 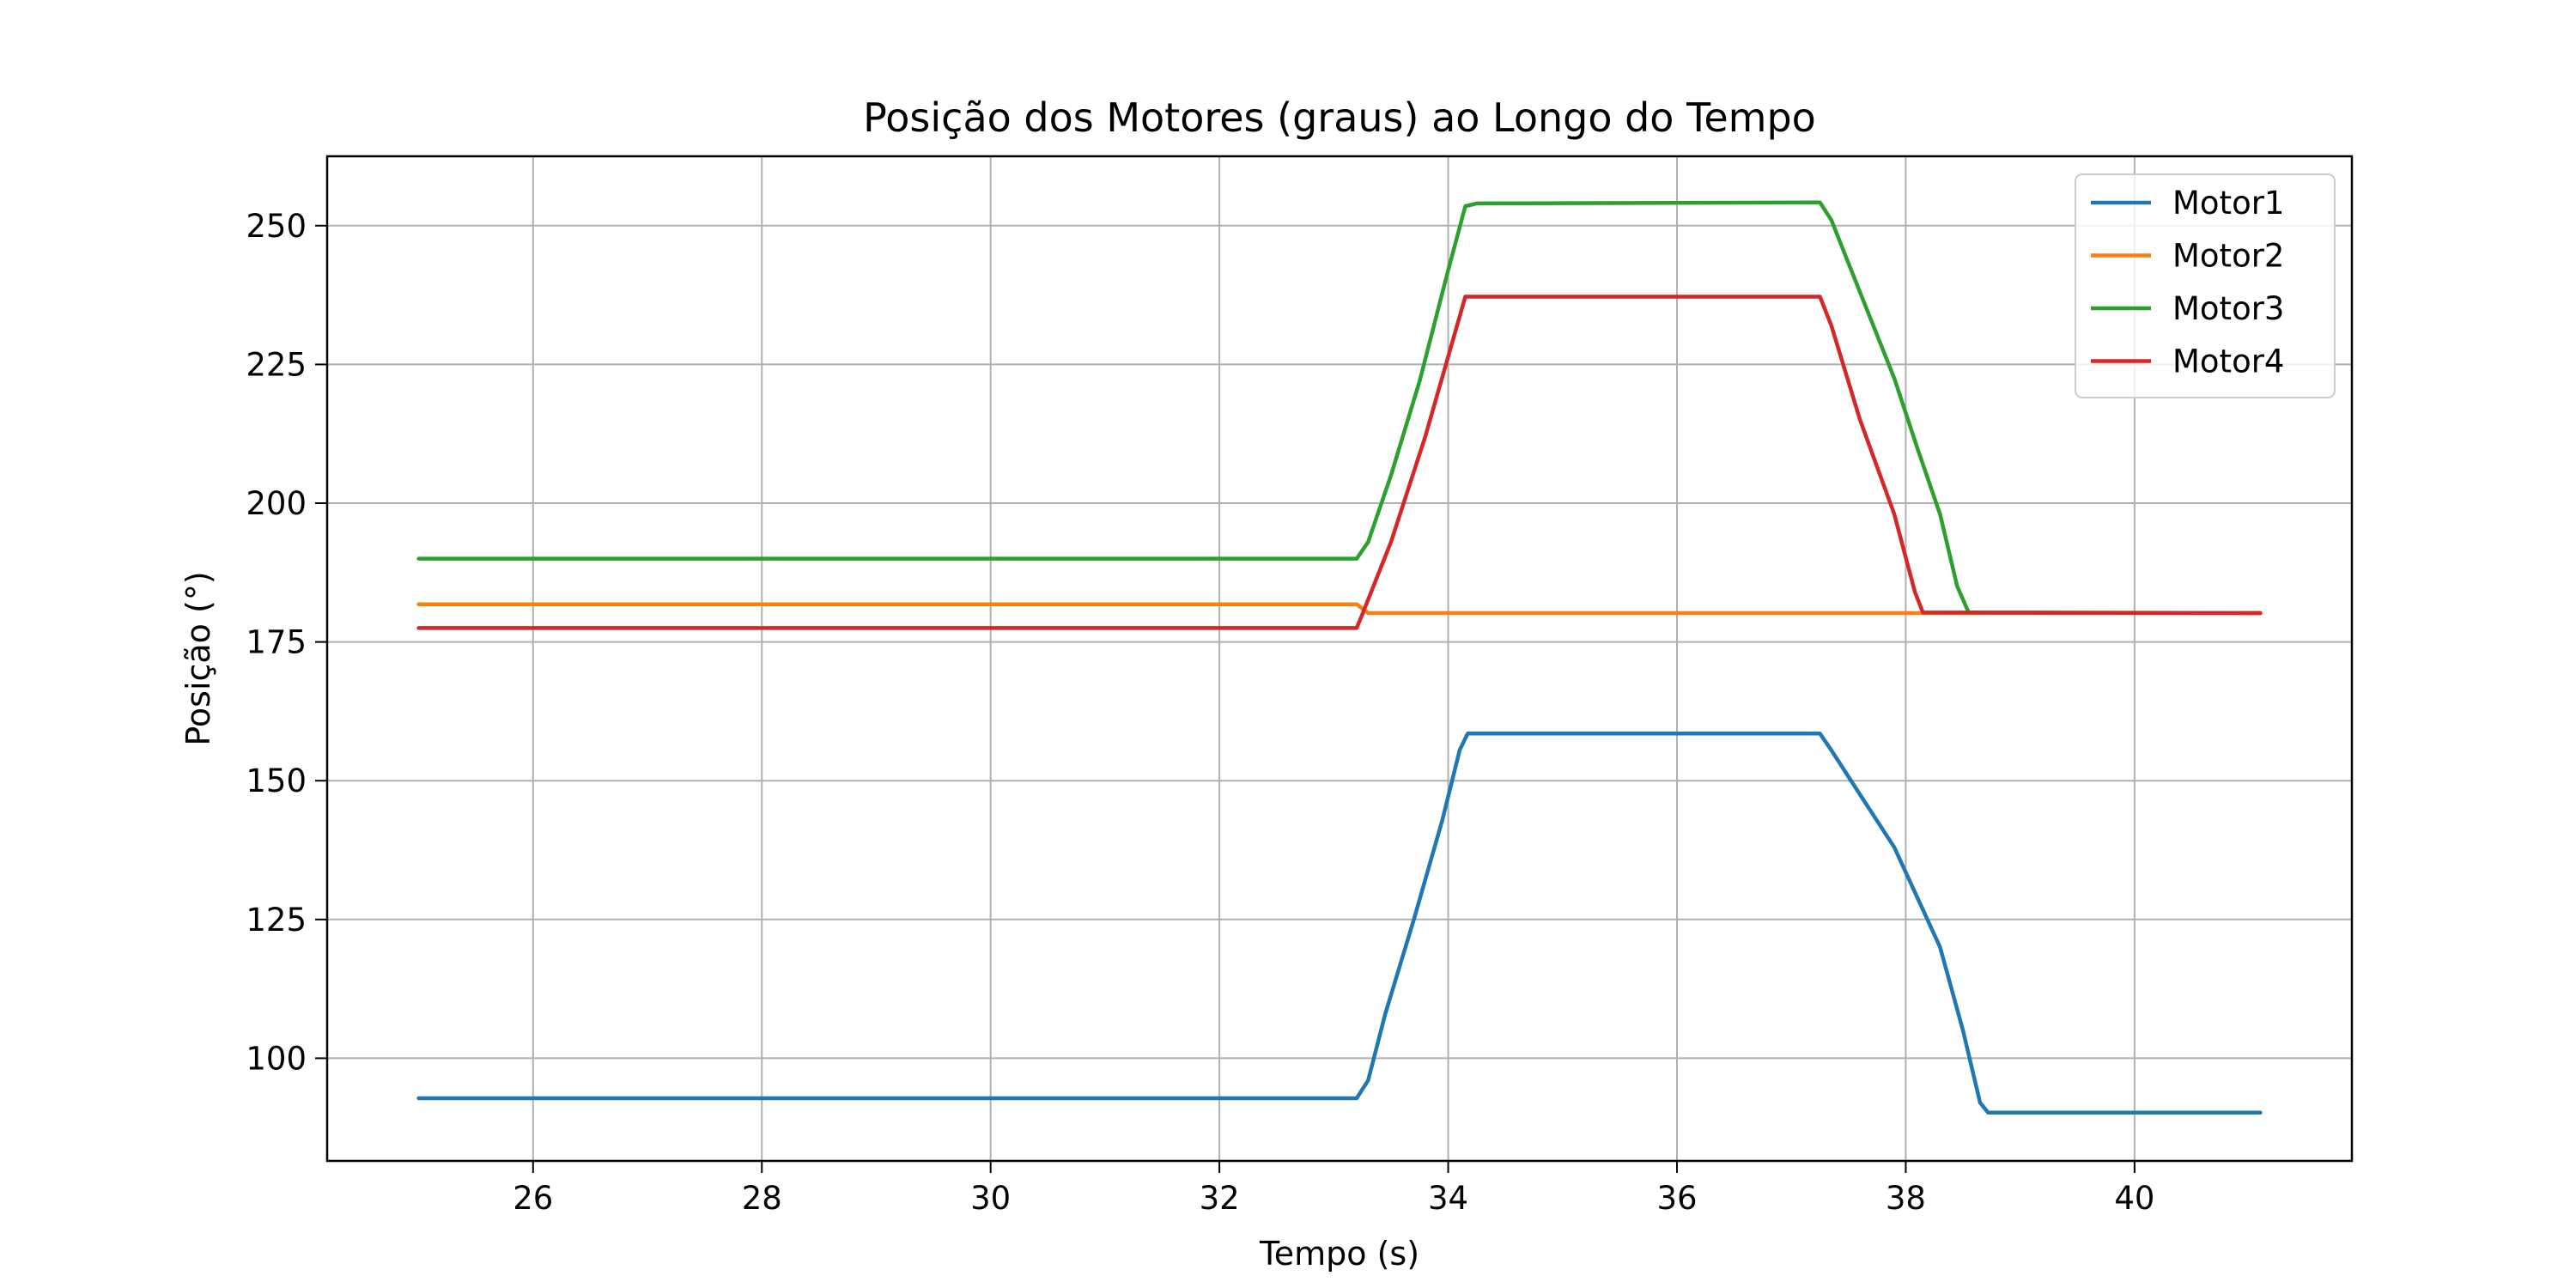 I want to click on y-tick-label: 100, so click(x=276, y=1058).